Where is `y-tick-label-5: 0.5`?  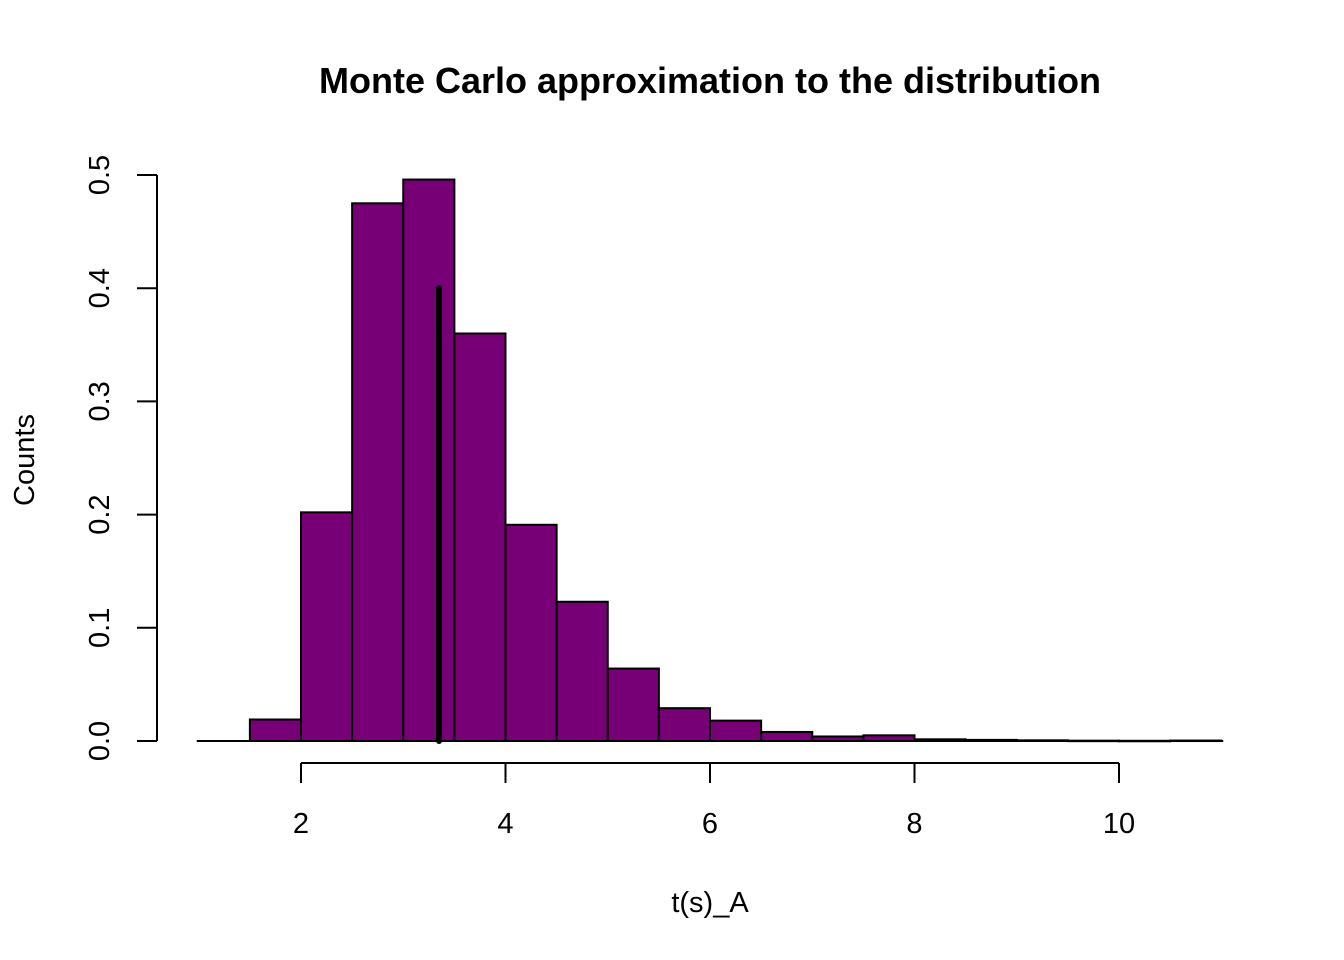
y-tick-label-5: 0.5 is located at coordinates (100, 175).